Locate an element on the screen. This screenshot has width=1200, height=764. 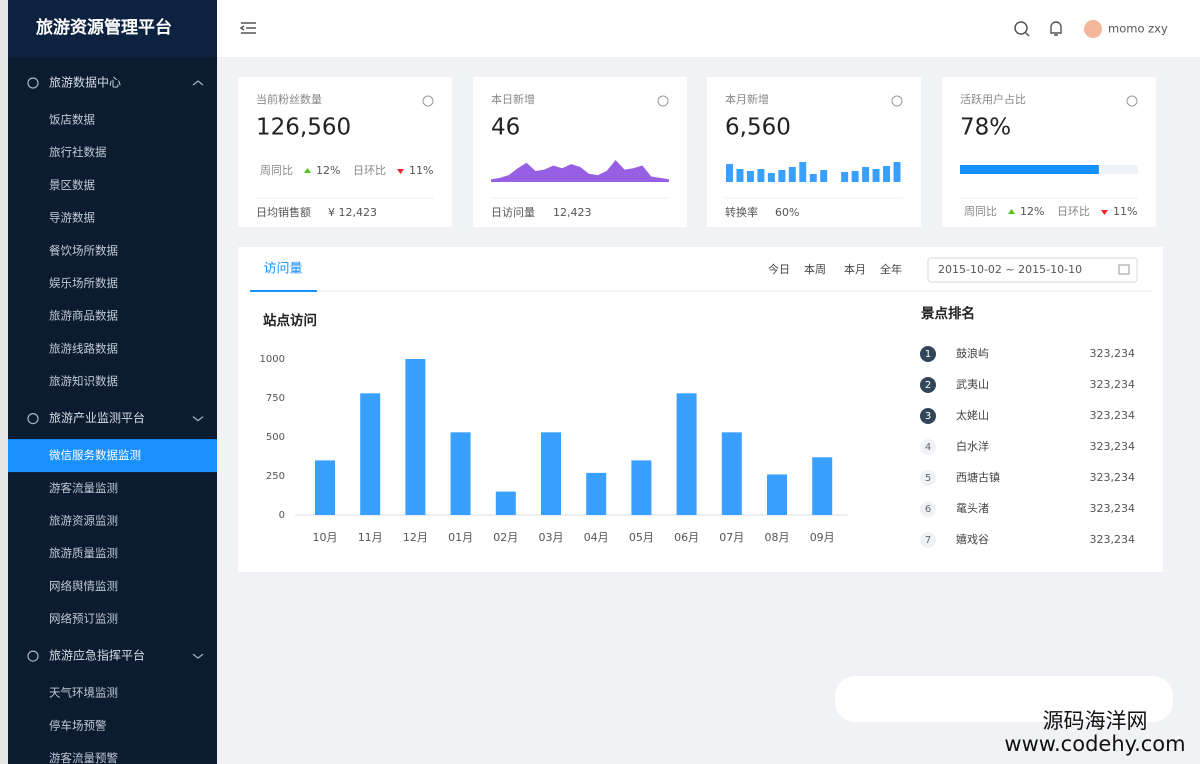
group-label: 旅游数据中心 is located at coordinates (85, 82).